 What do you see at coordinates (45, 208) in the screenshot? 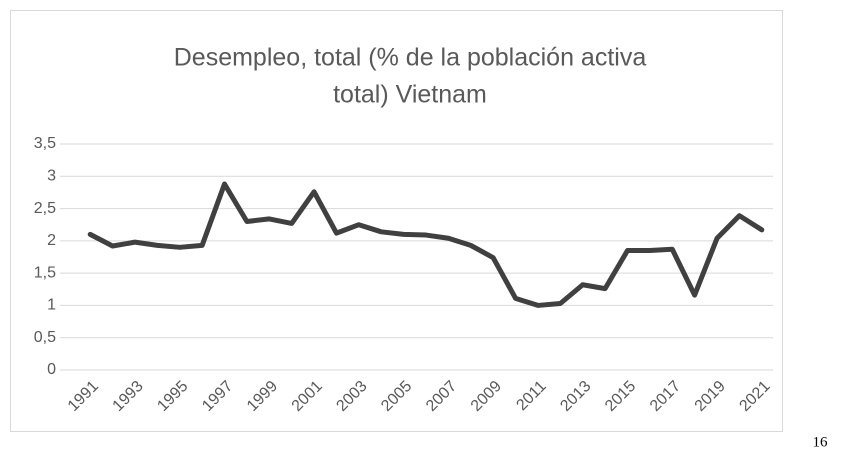
I see `y-tick-label: 2,5` at bounding box center [45, 208].